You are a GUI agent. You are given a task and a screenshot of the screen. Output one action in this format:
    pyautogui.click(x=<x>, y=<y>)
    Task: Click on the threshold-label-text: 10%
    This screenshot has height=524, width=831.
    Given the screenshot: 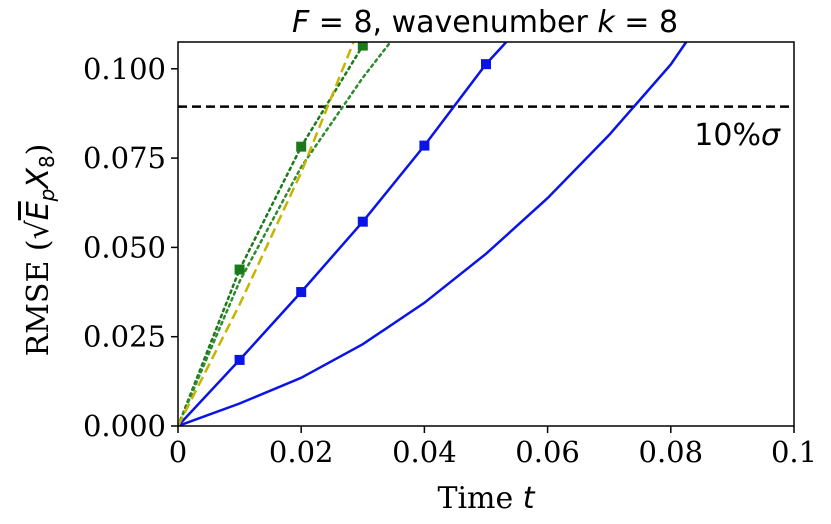 What is the action you would take?
    pyautogui.click(x=727, y=135)
    